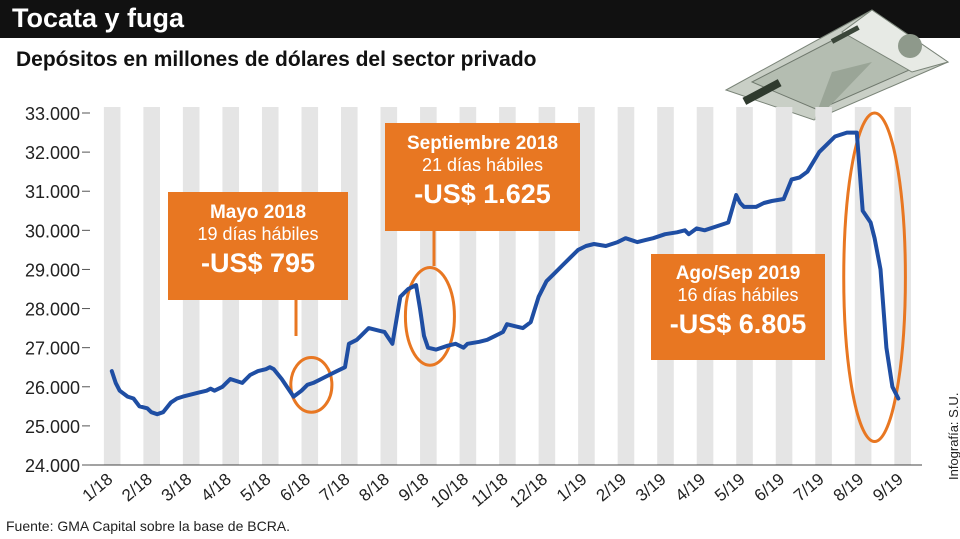 The image size is (960, 539). Describe the element at coordinates (98, 488) in the screenshot. I see `x-tick-label: 1/18` at that location.